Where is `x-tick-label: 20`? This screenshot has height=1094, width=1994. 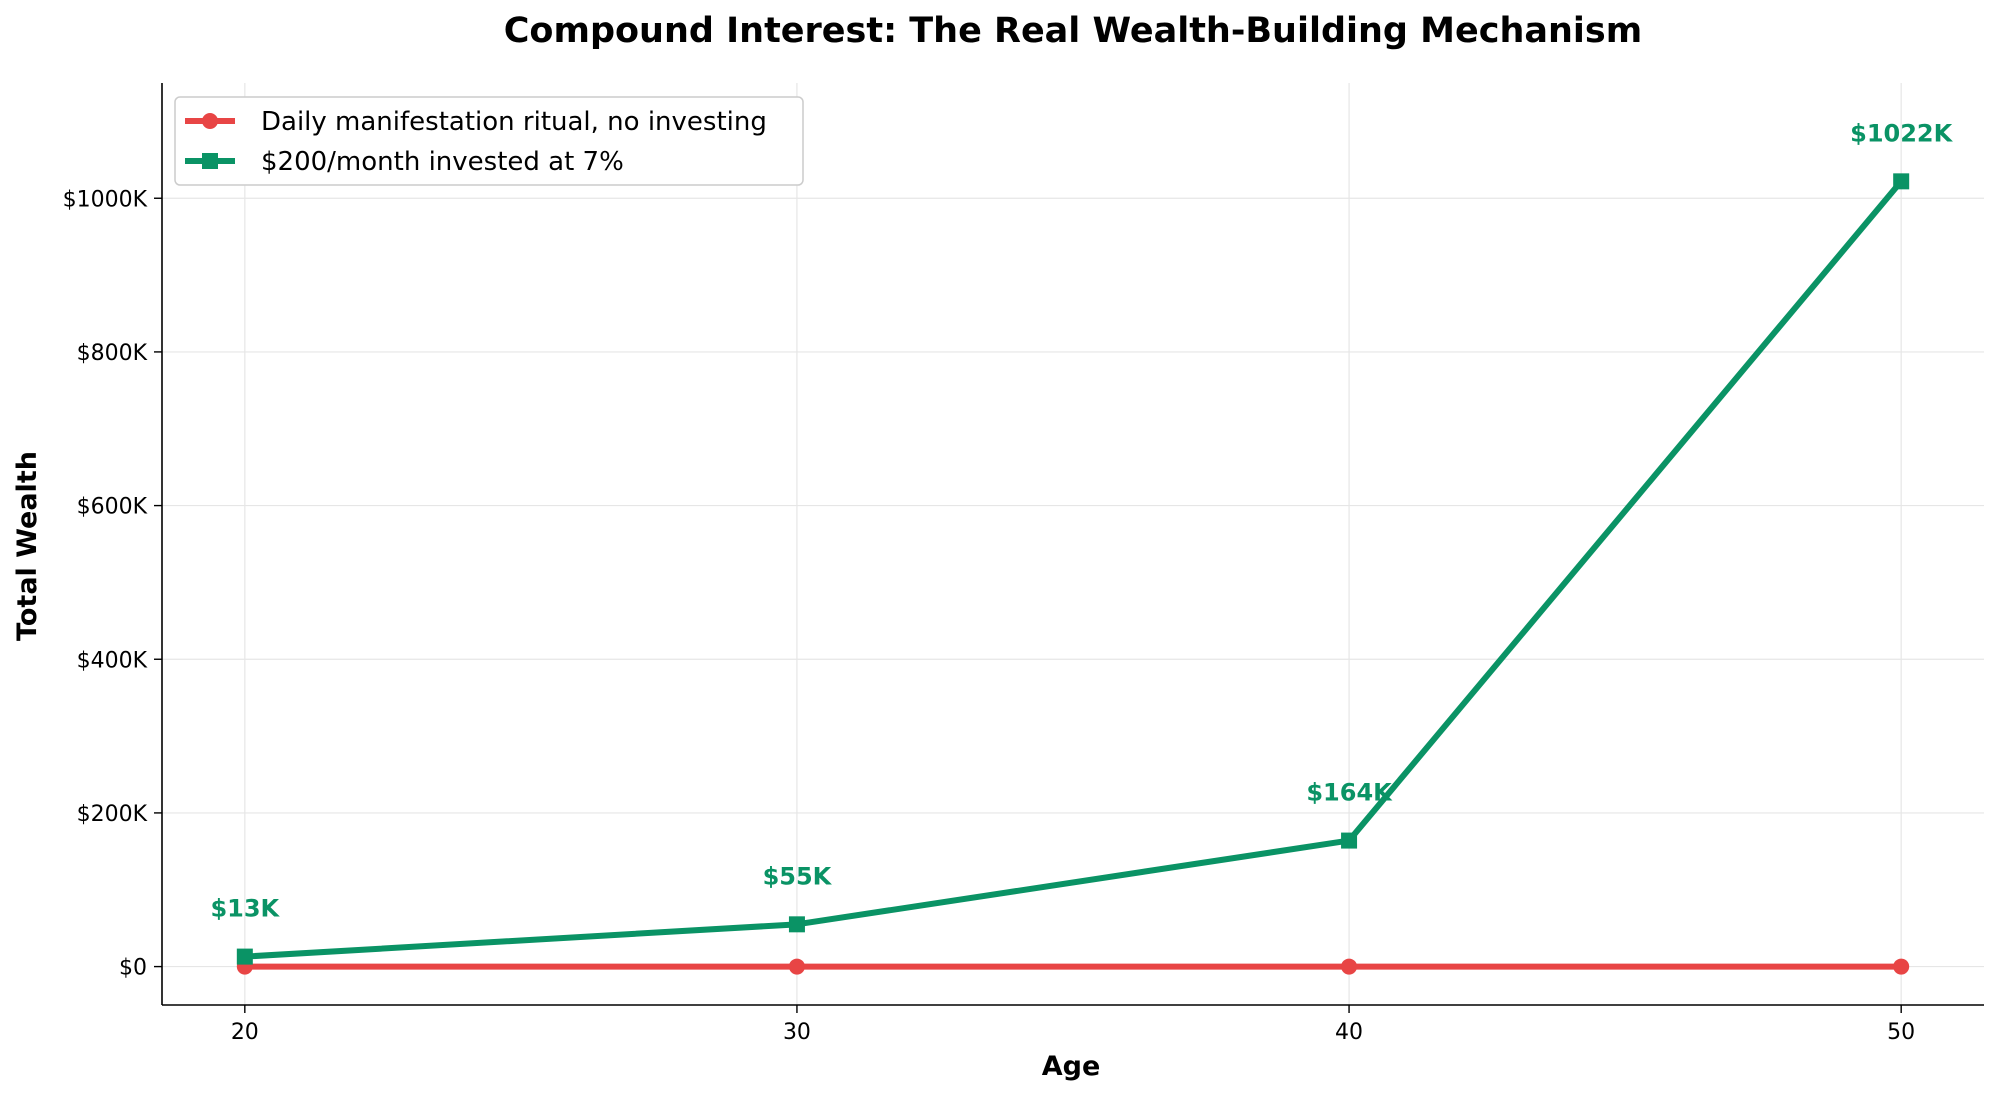
x-tick-label: 20 is located at coordinates (245, 1032).